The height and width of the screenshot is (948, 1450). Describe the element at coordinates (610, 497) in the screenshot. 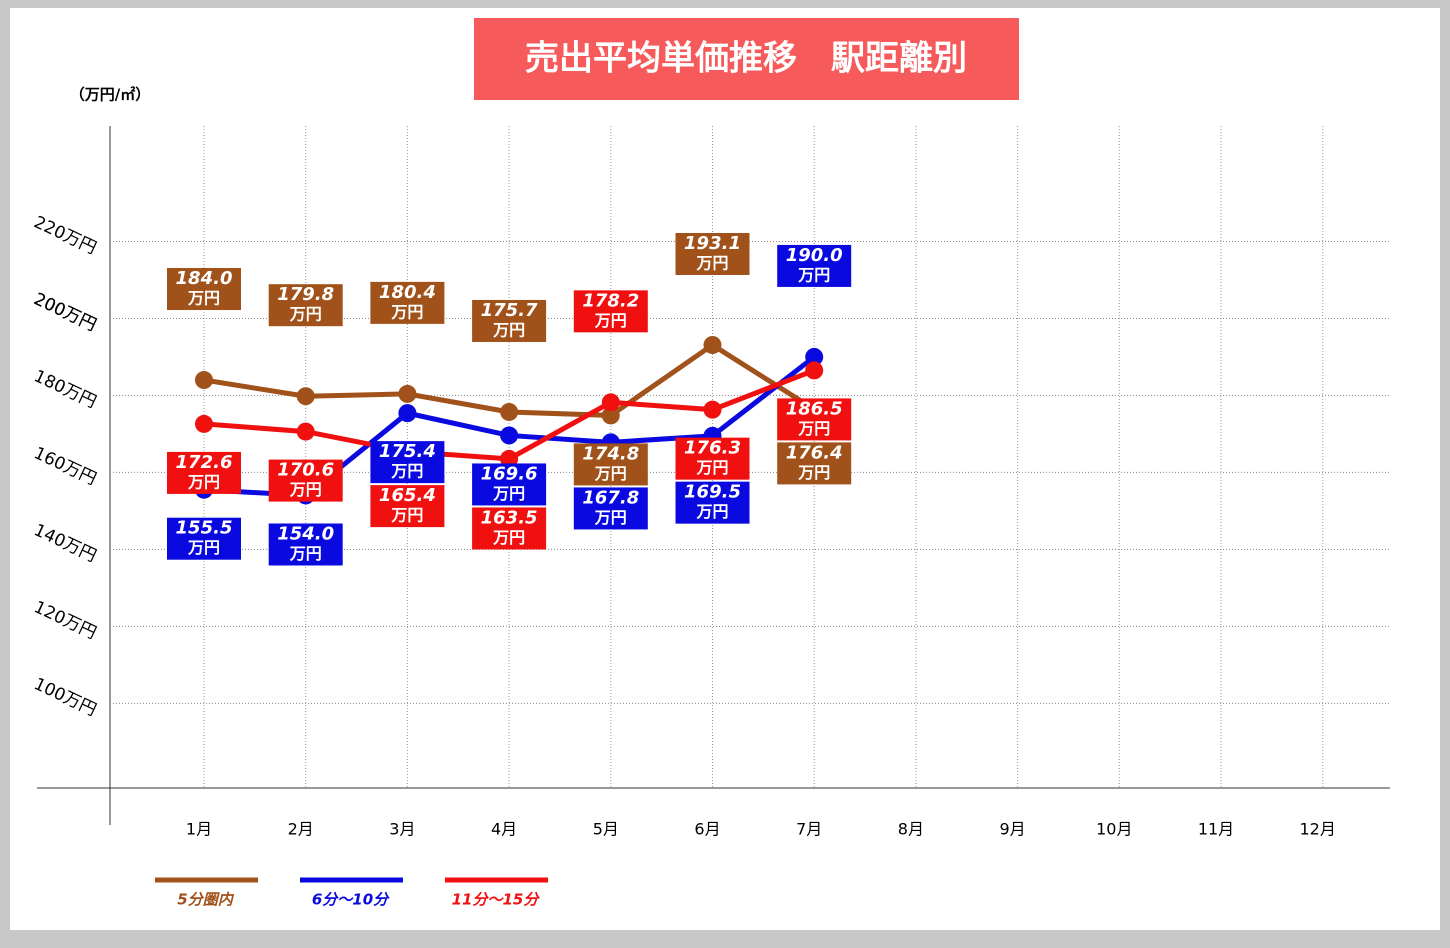

I see `data-label-value: 167.8` at that location.